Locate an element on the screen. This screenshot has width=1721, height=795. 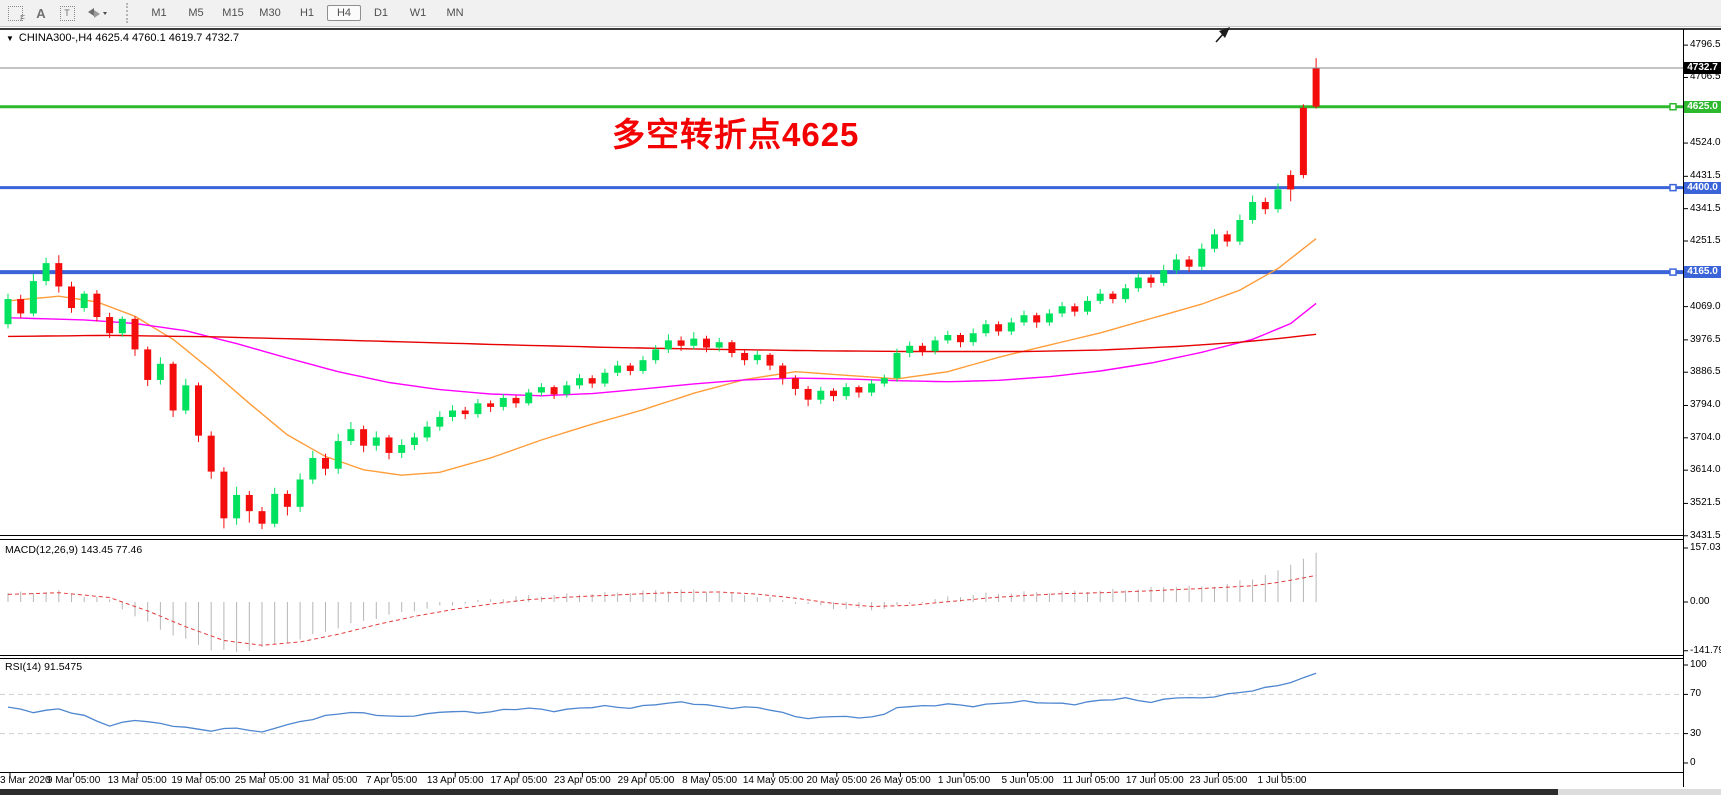
cursor-arrow is located at coordinates (1222, 35).